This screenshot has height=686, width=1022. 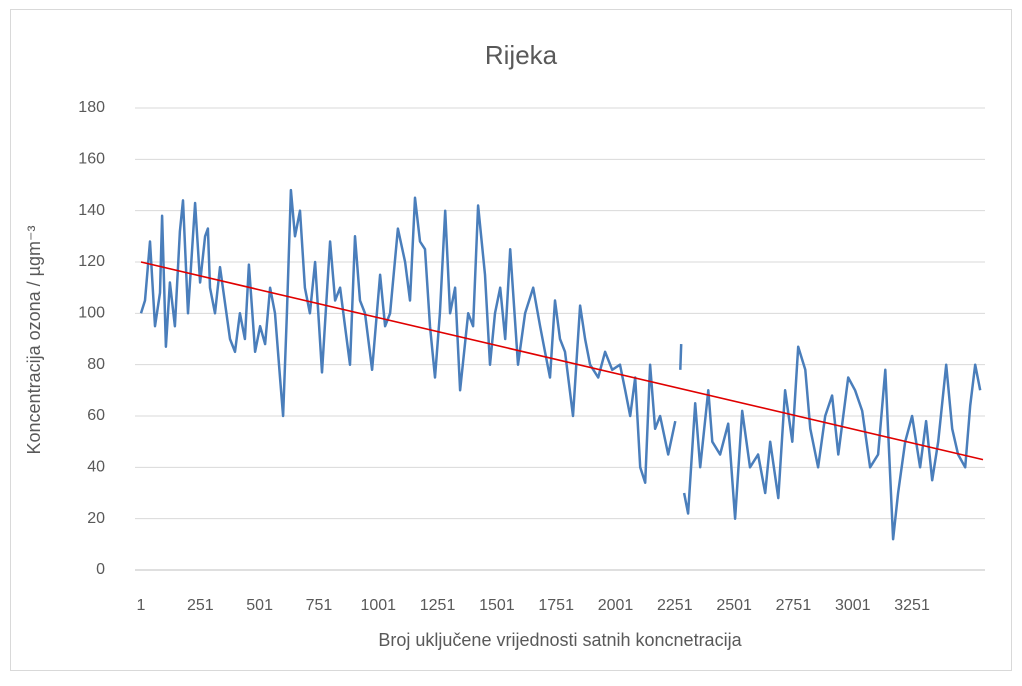 I want to click on x-tick-label: 251, so click(x=200, y=605).